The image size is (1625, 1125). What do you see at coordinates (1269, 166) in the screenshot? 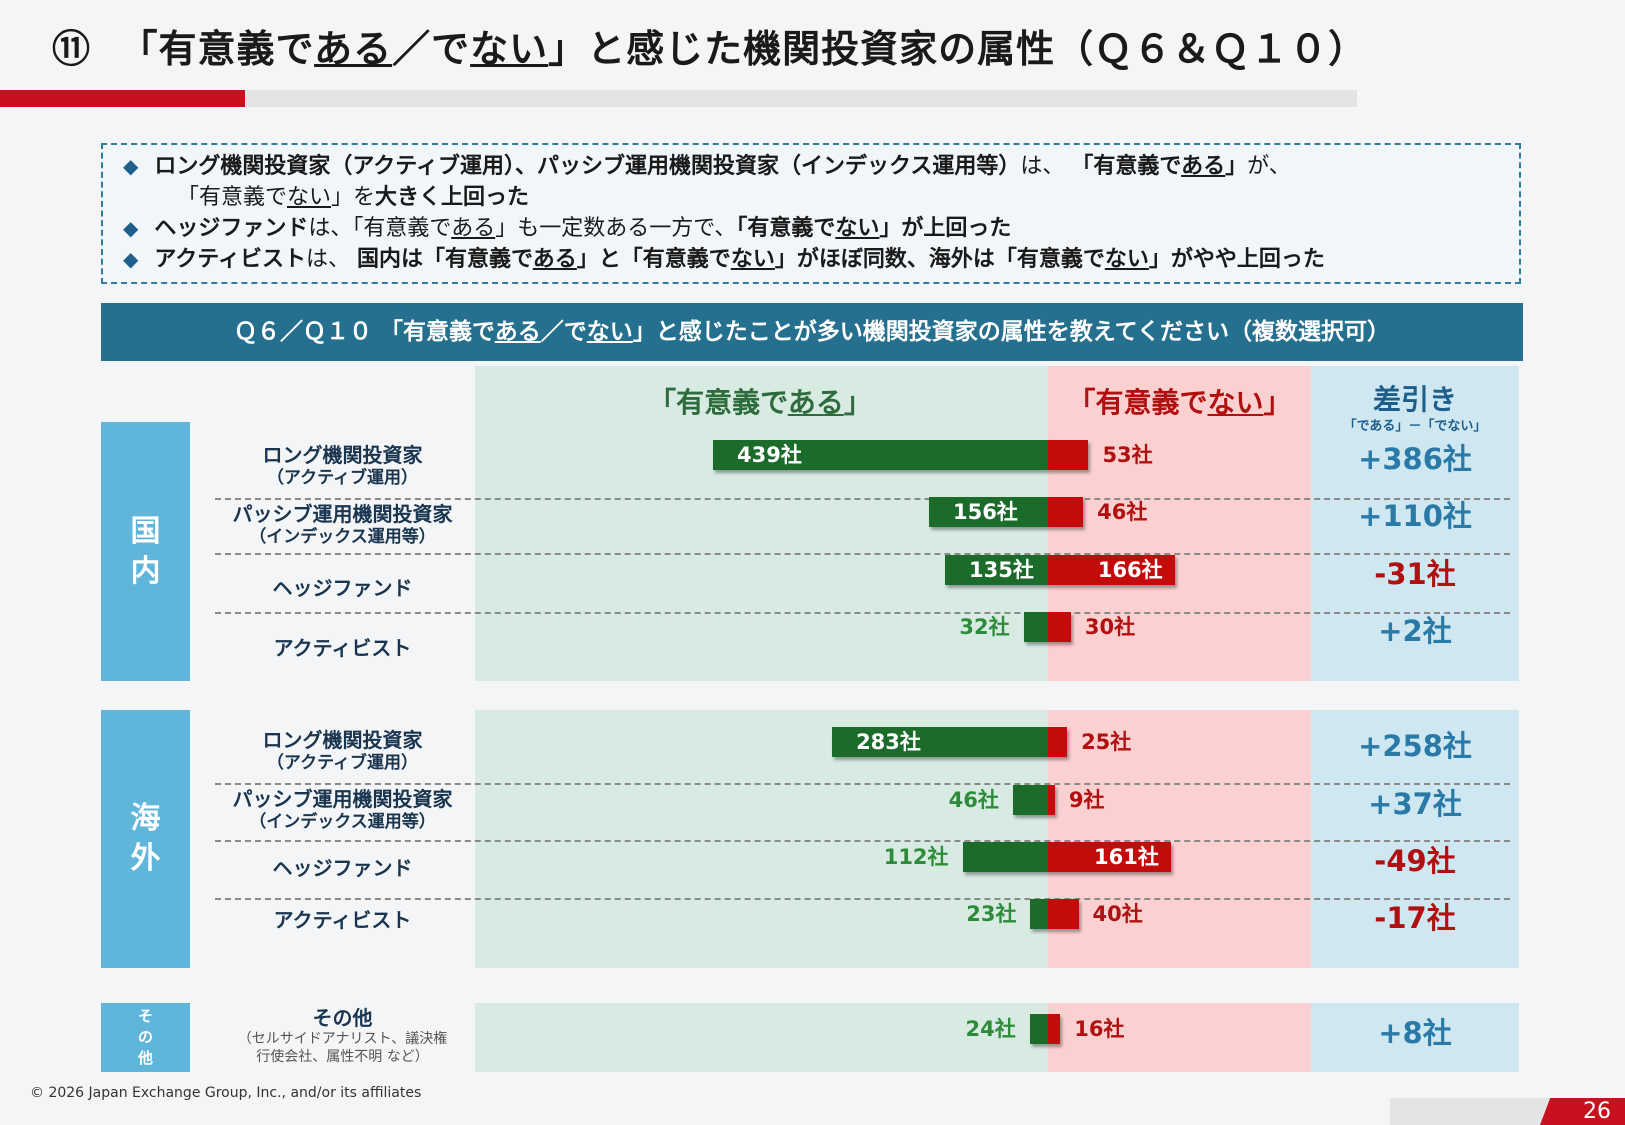
I see `summary-text: が、` at bounding box center [1269, 166].